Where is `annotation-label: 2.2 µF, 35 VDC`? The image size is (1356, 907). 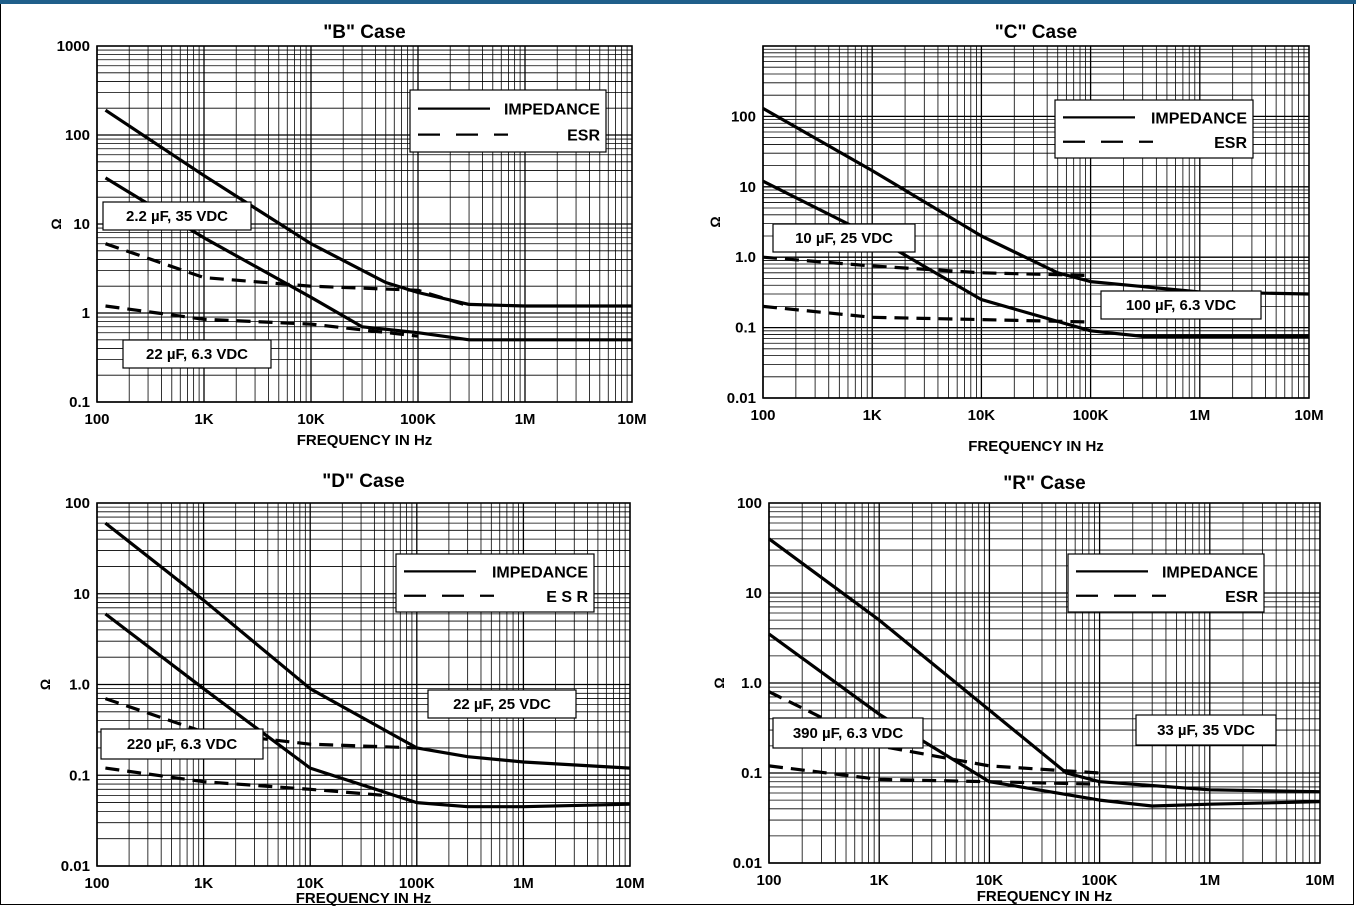
annotation-label: 2.2 µF, 35 VDC is located at coordinates (177, 216).